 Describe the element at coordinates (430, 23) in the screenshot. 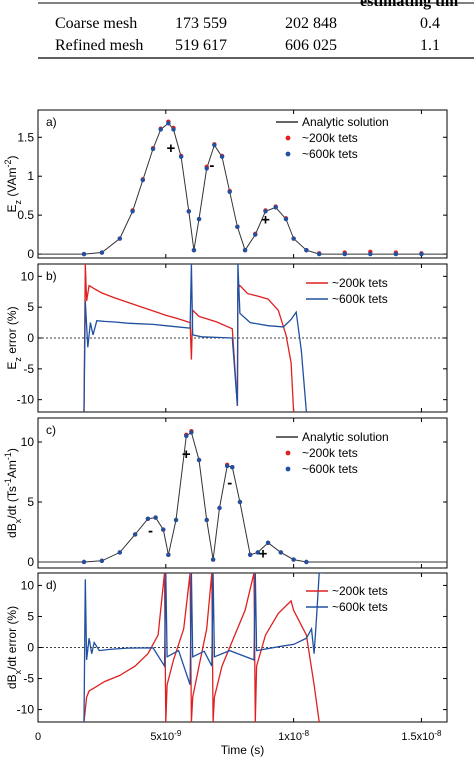

I see `table-row-coarse-c3: 0.4` at that location.